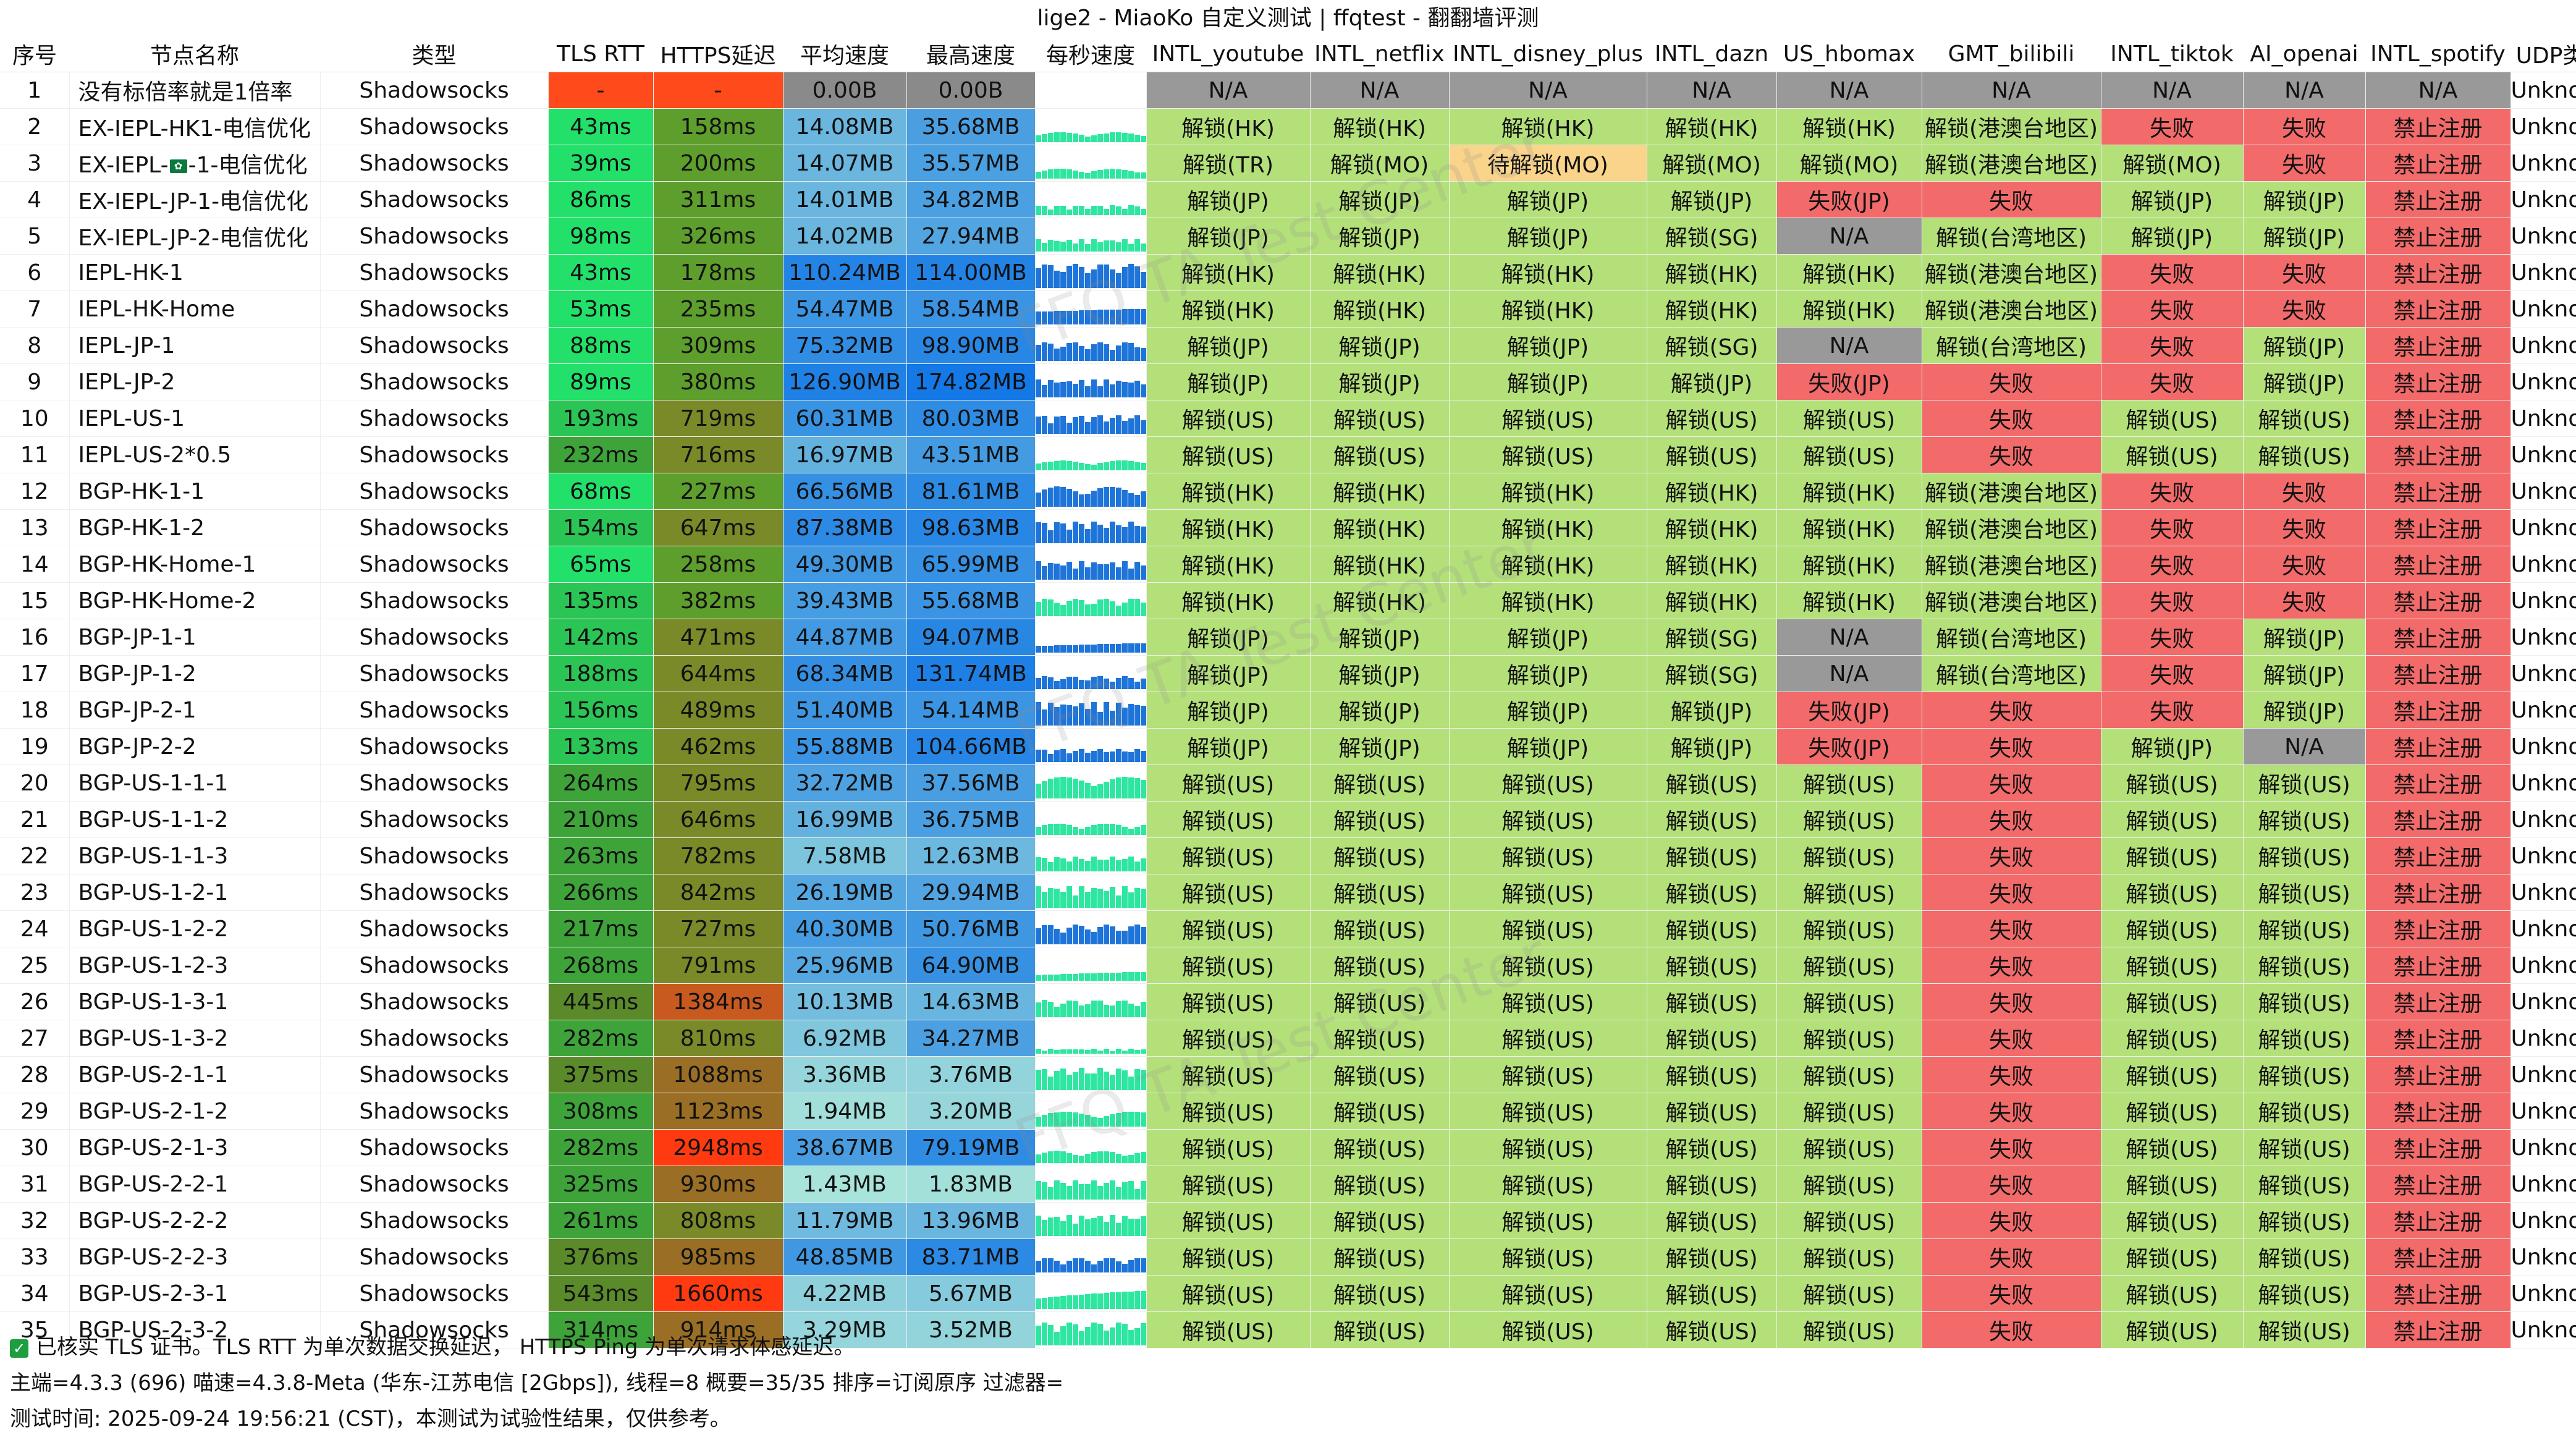 The height and width of the screenshot is (1435, 2576). I want to click on max-speed: 34.82MB, so click(971, 199).